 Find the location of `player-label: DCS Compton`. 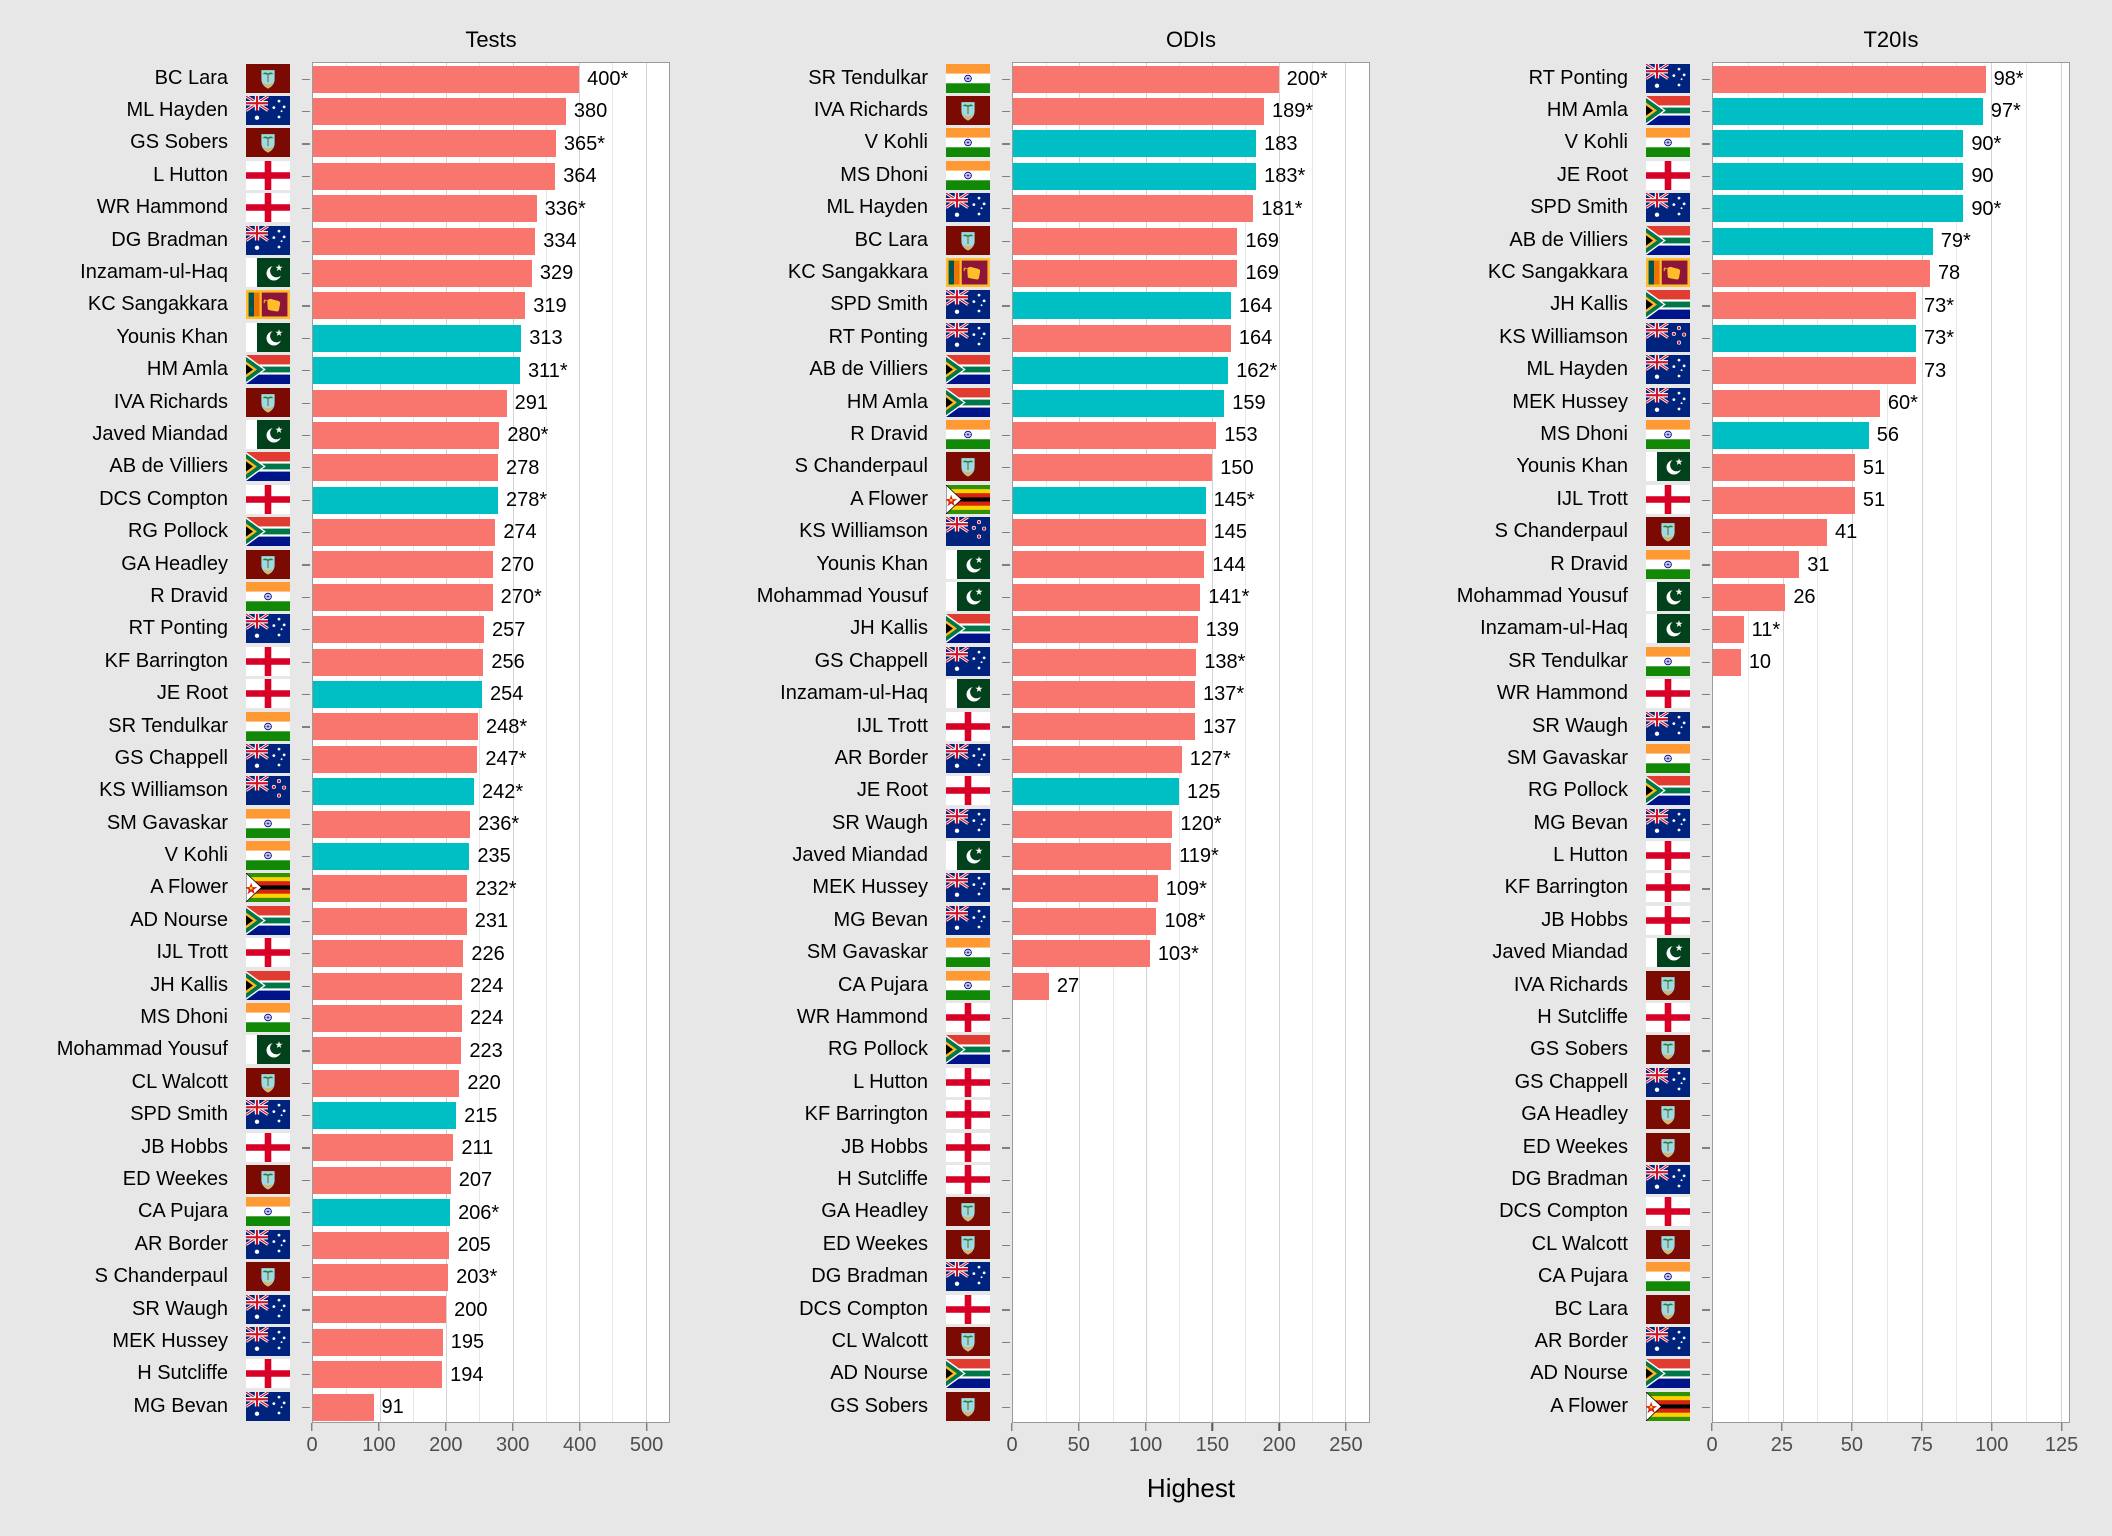

player-label: DCS Compton is located at coordinates (863, 1308).